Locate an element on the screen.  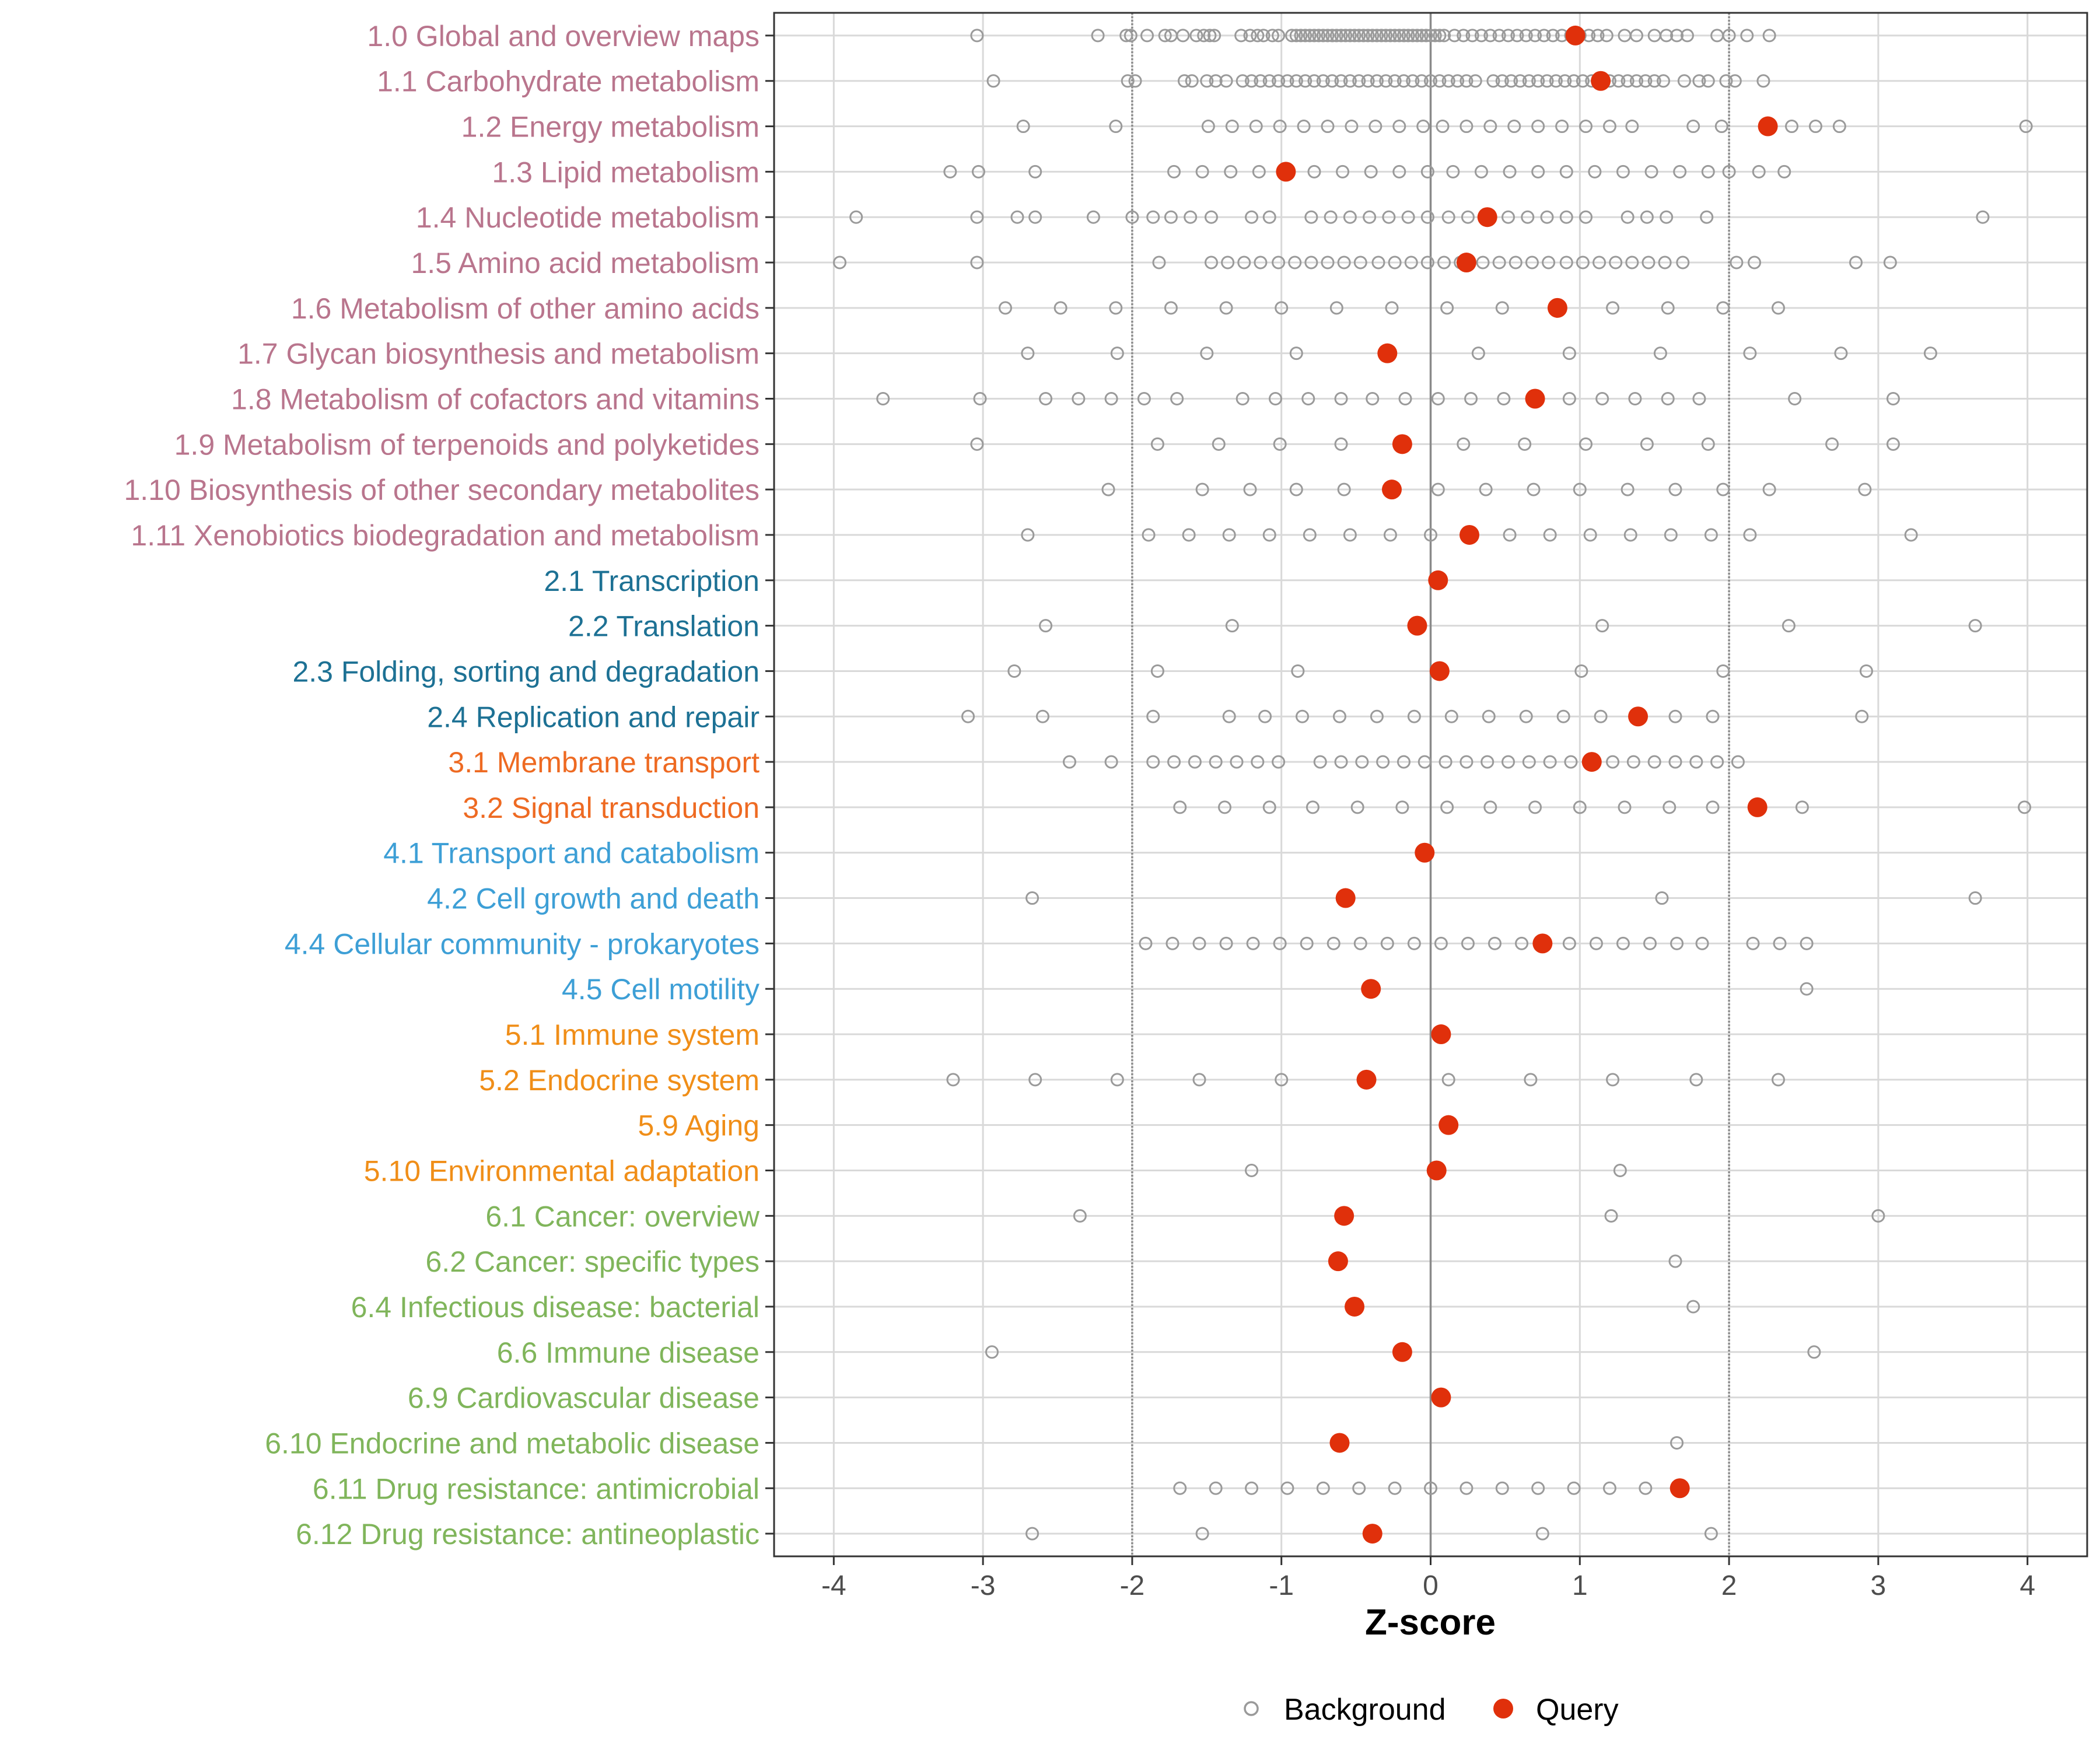
x-tick-label: -4 is located at coordinates (834, 1585).